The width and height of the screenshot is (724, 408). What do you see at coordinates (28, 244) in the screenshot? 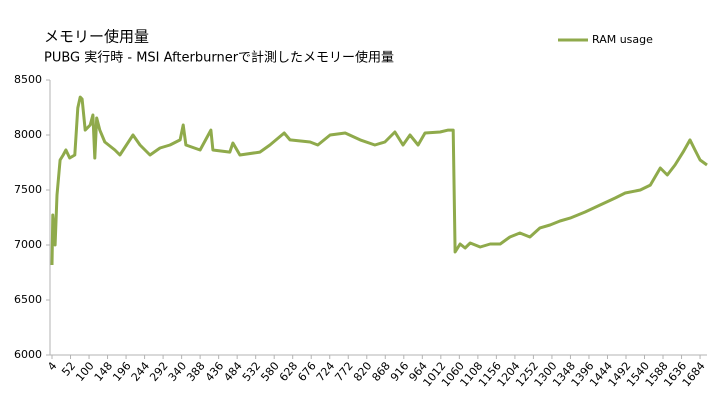
I see `y-tick-label: 7000` at bounding box center [28, 244].